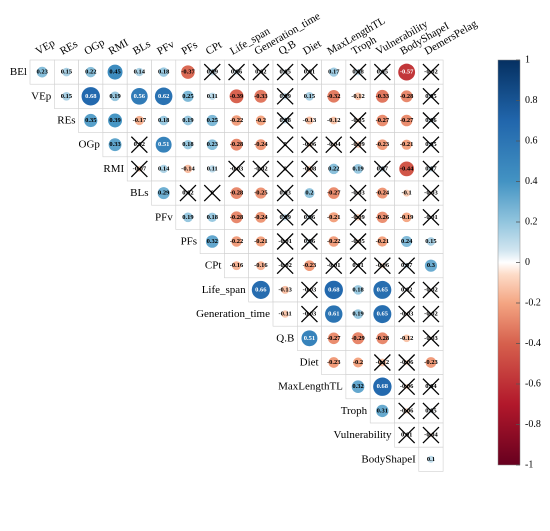  Describe the element at coordinates (388, 459) in the screenshot. I see `row-label: BodyShapeI` at that location.